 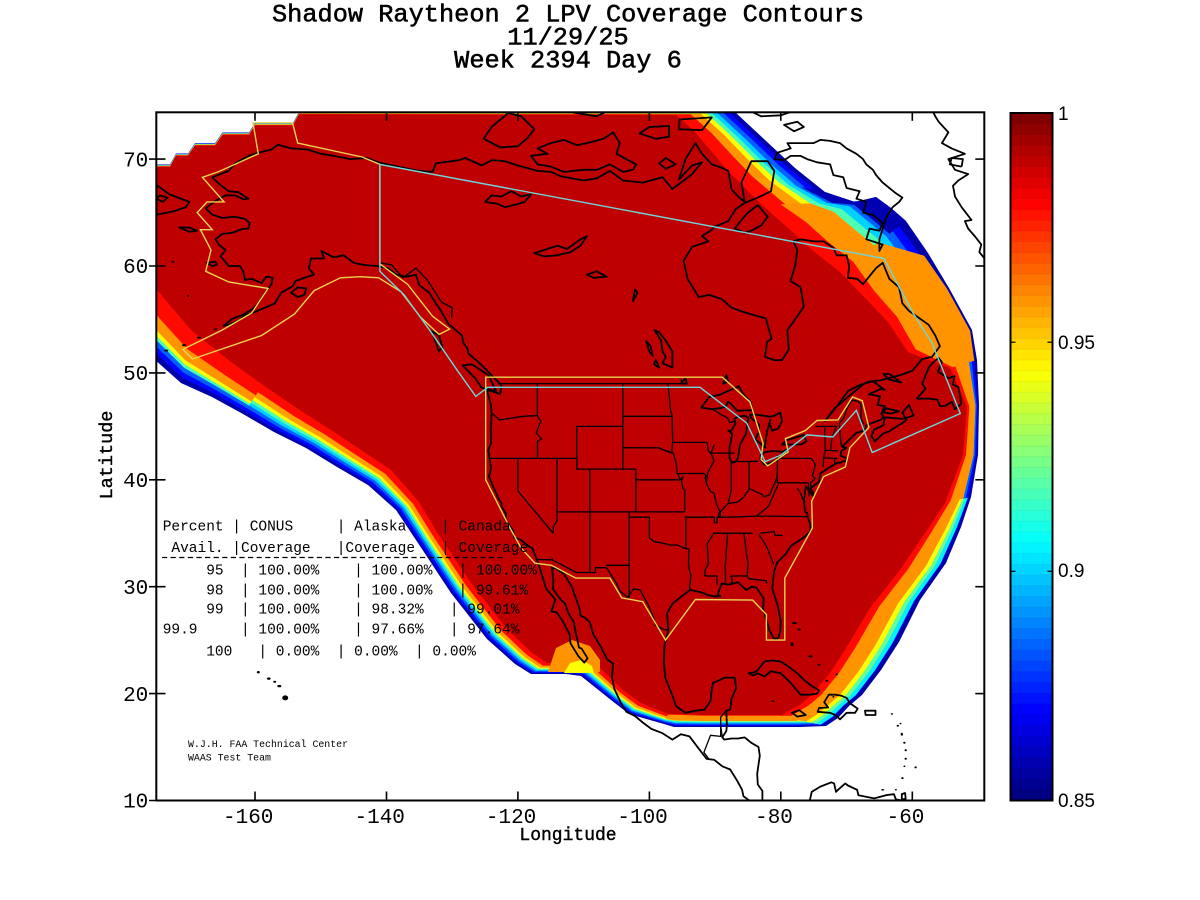 What do you see at coordinates (341, 611) in the screenshot?
I see `svg-text:99 | 100.00% | 98.32% |: 99 | 100.00% | 98.32% | 99.01%` at bounding box center [341, 611].